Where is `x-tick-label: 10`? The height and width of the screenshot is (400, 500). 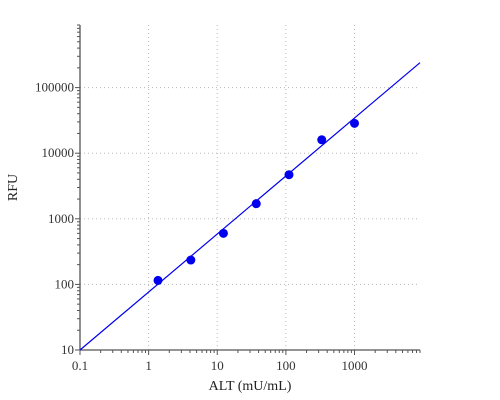 x-tick-label: 10 is located at coordinates (217, 365).